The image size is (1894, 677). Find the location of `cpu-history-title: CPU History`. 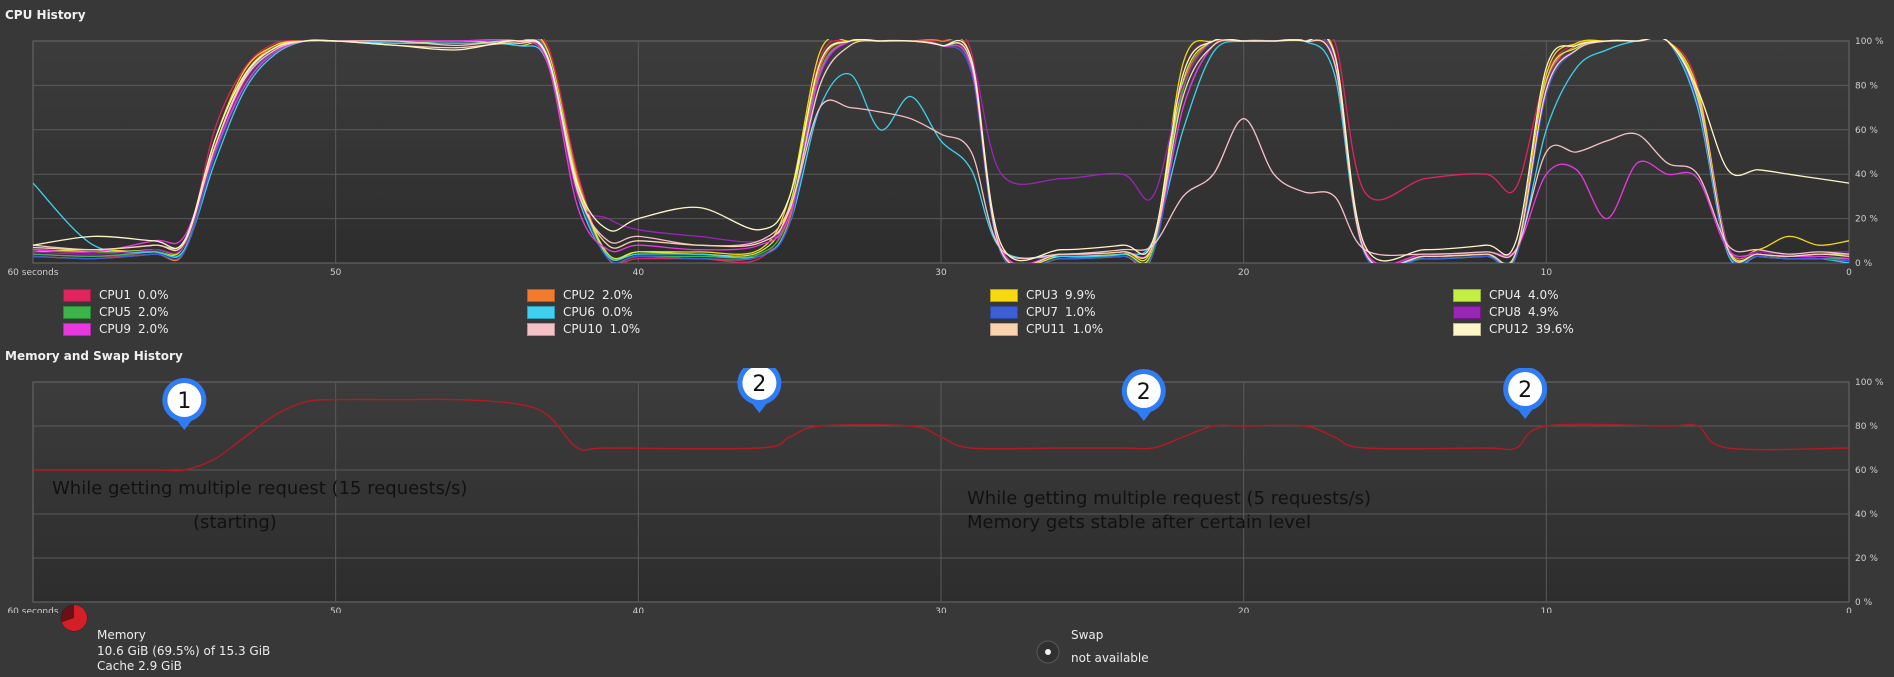

cpu-history-title: CPU History is located at coordinates (45, 15).